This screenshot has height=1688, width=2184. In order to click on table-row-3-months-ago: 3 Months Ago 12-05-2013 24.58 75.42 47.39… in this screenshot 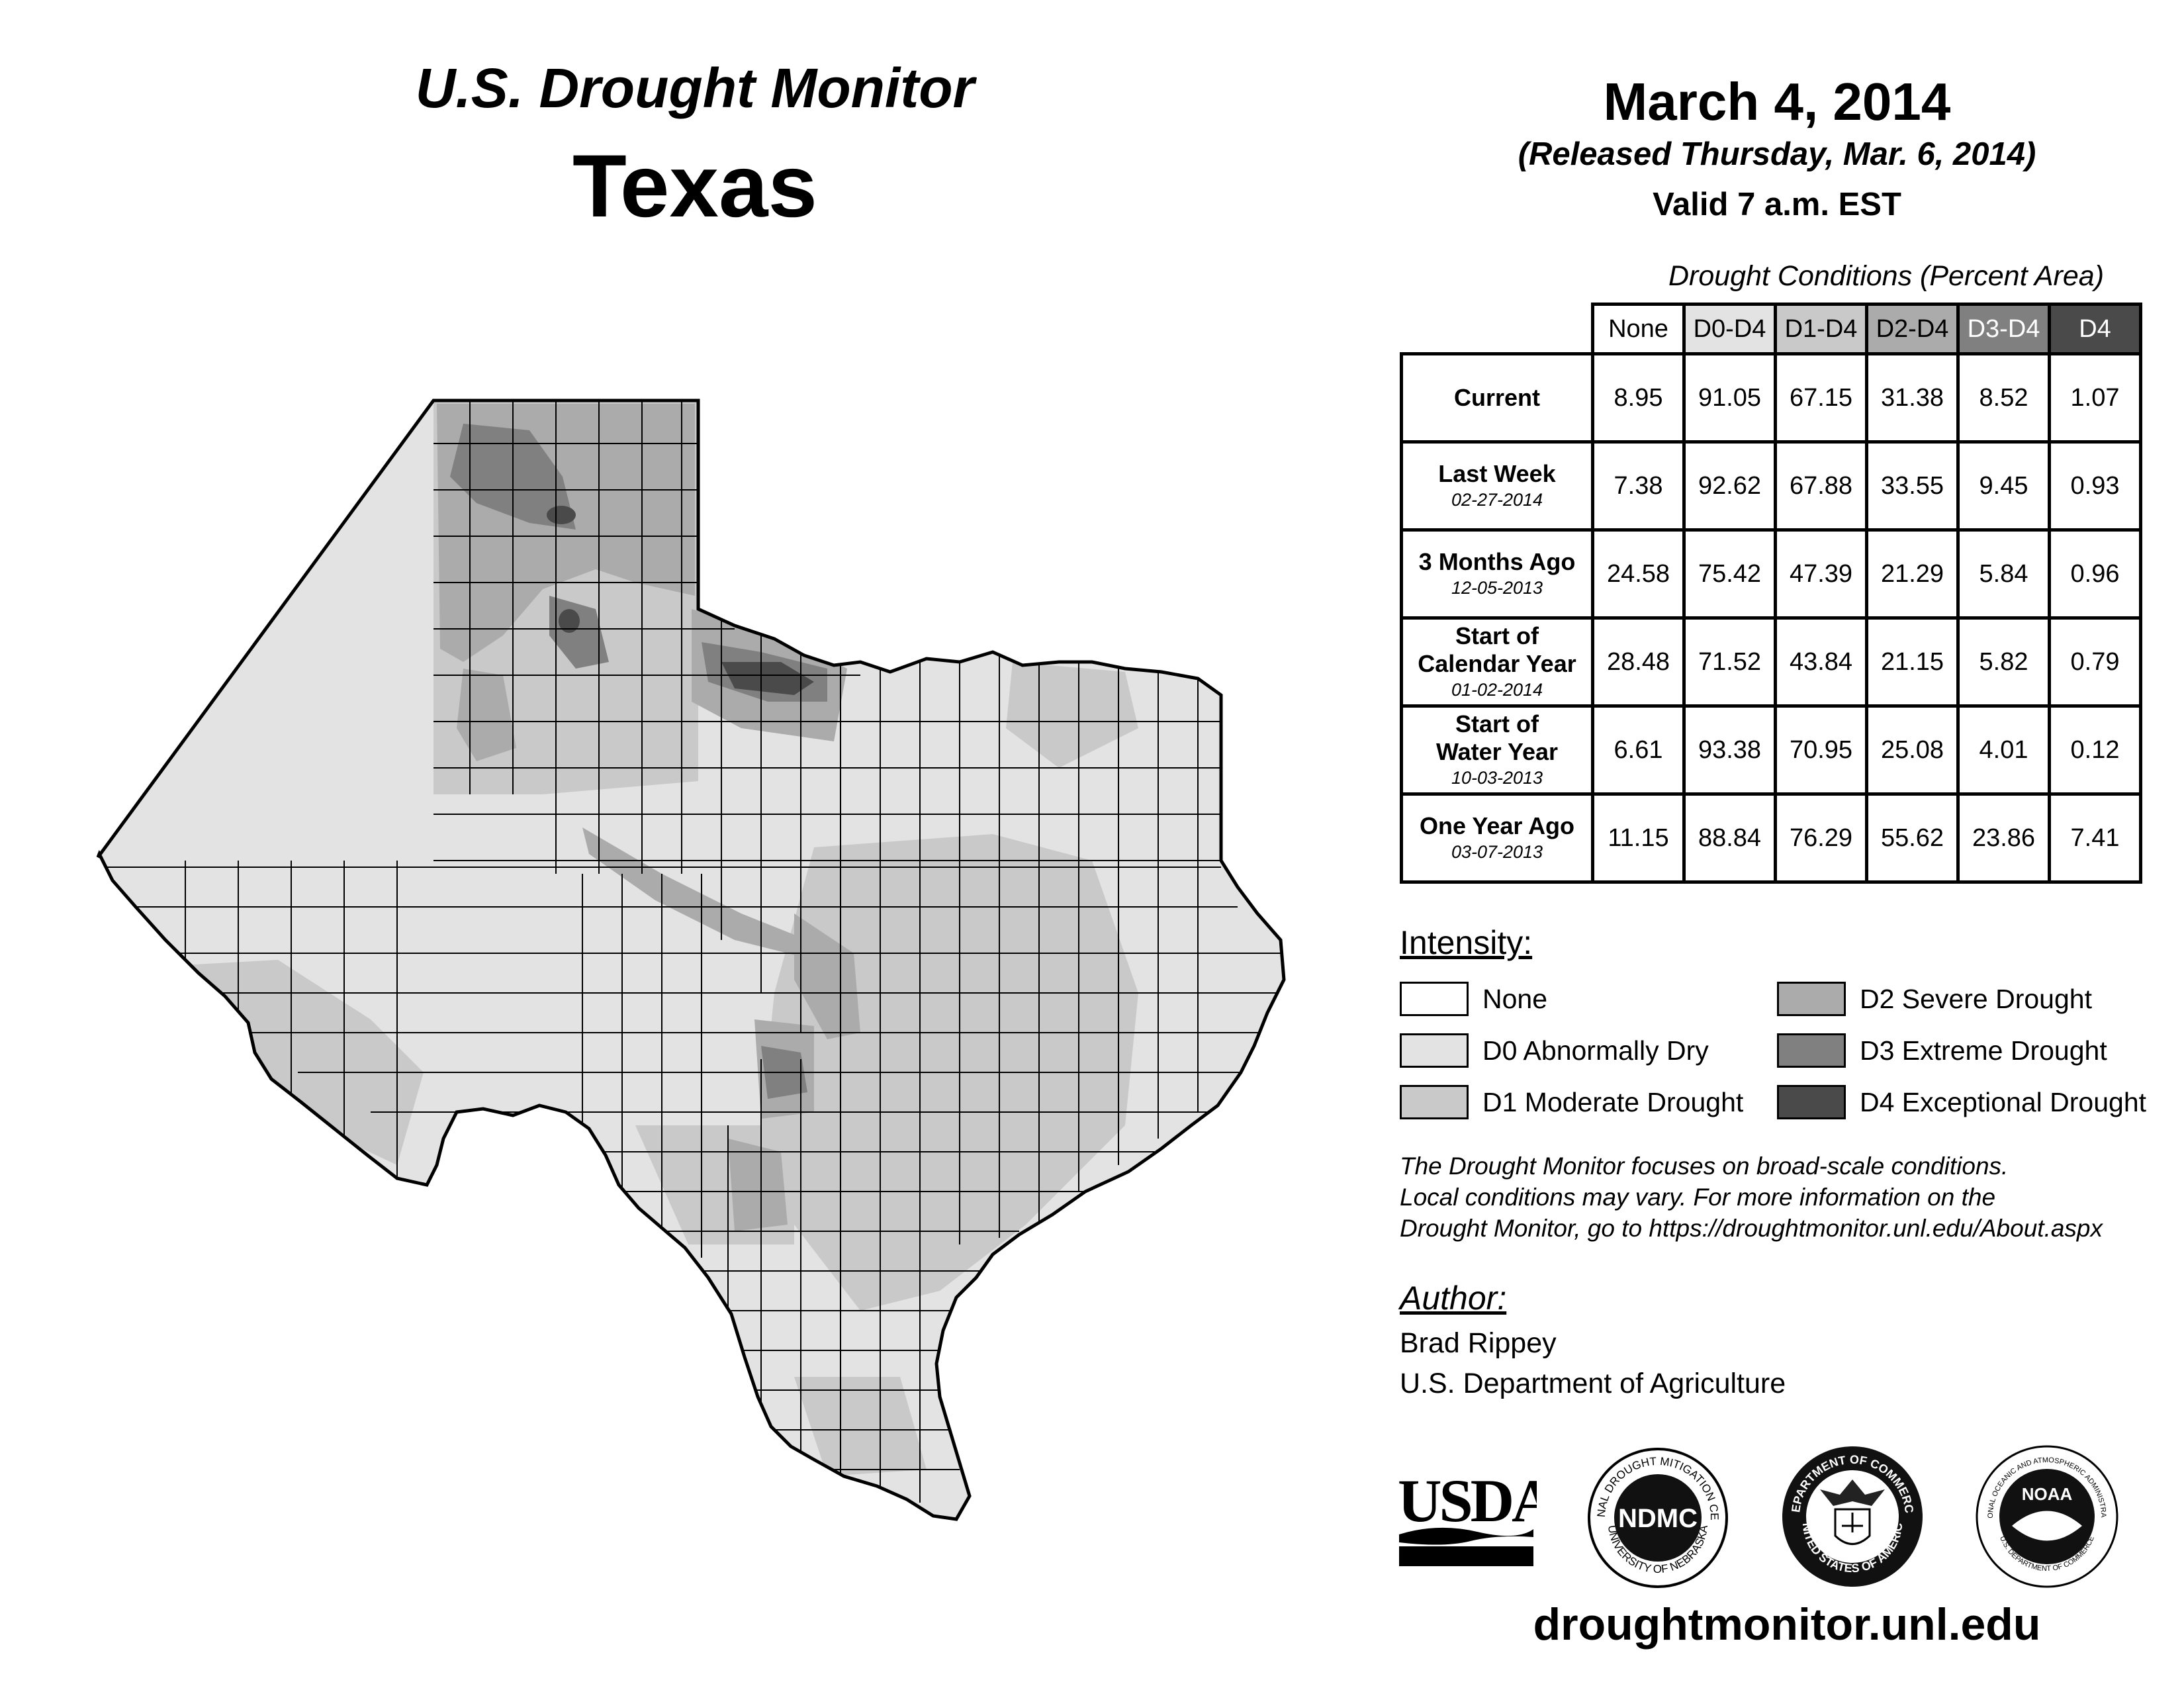, I will do `click(1771, 574)`.